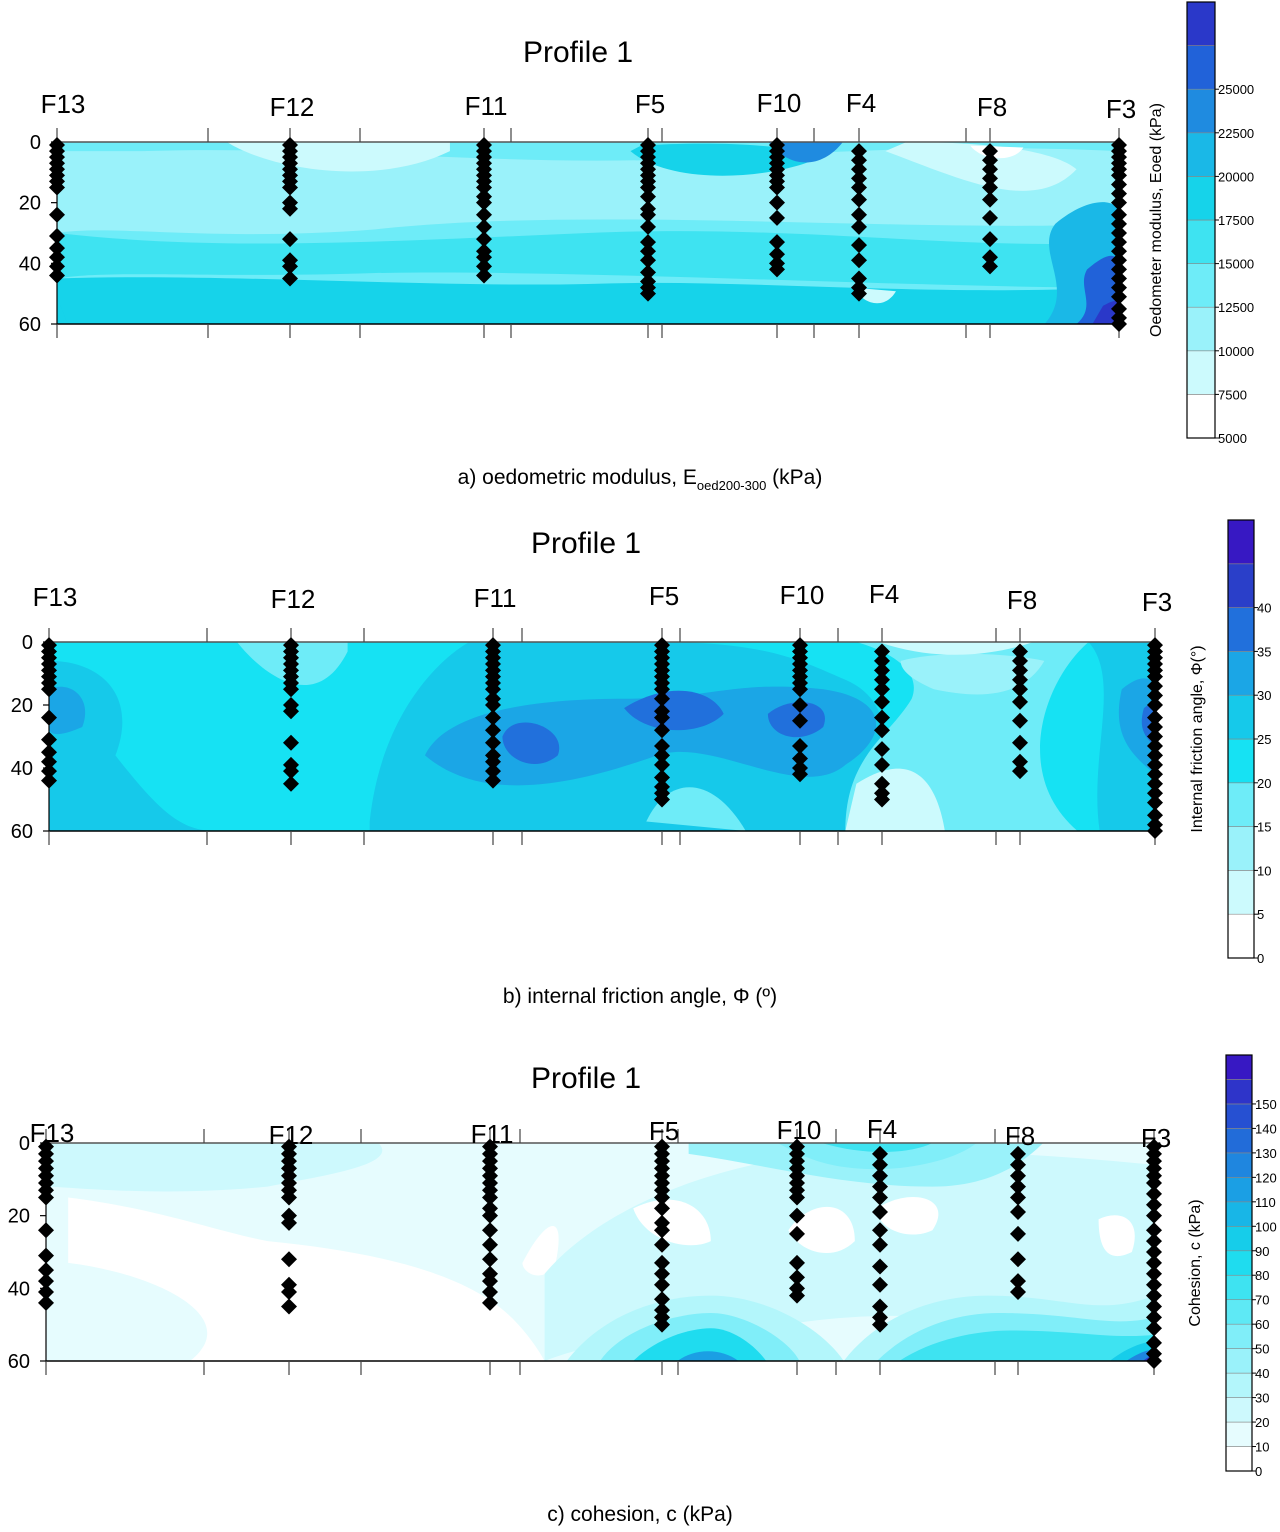 The width and height of the screenshot is (1280, 1532). Describe the element at coordinates (1156, 220) in the screenshot. I see `colorbar-label: Oedometer modulus, Eoed (kPa)` at that location.